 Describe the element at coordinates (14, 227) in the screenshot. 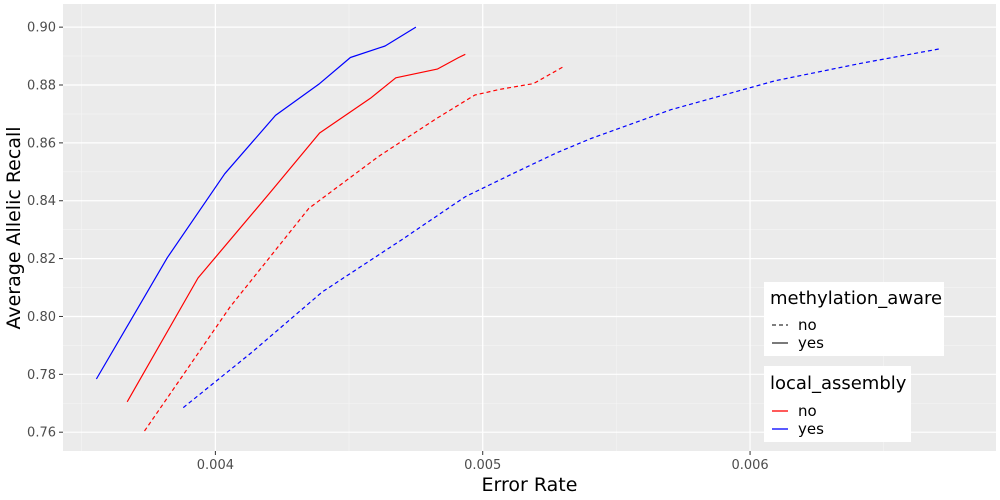

I see `y-axis-title: Average Allelic Recall` at that location.